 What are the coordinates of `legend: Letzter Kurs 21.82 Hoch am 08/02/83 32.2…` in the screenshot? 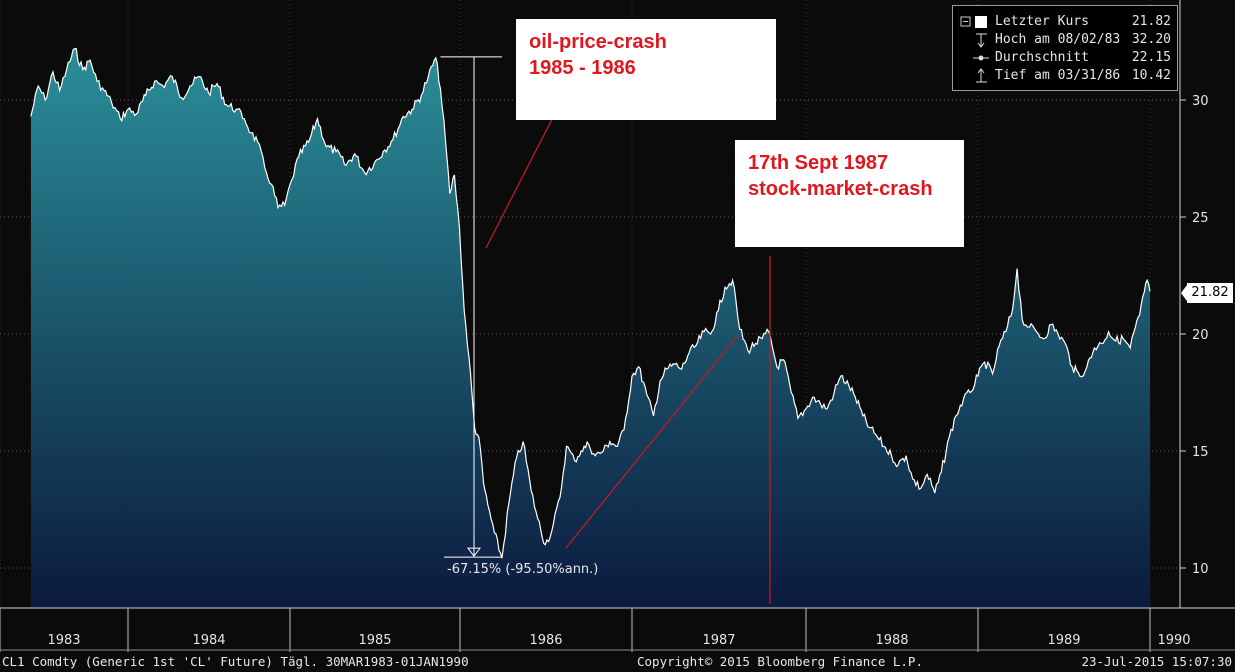 It's located at (1065, 48).